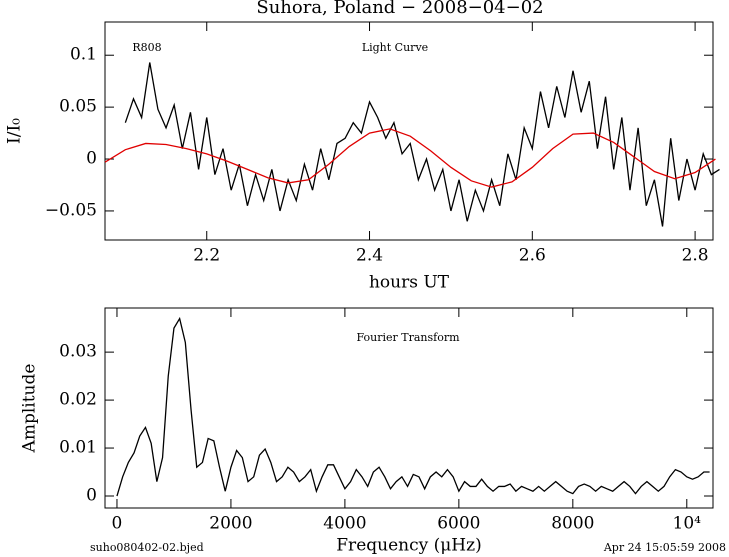  What do you see at coordinates (344, 524) in the screenshot?
I see `x-tick-label: 4000` at bounding box center [344, 524].